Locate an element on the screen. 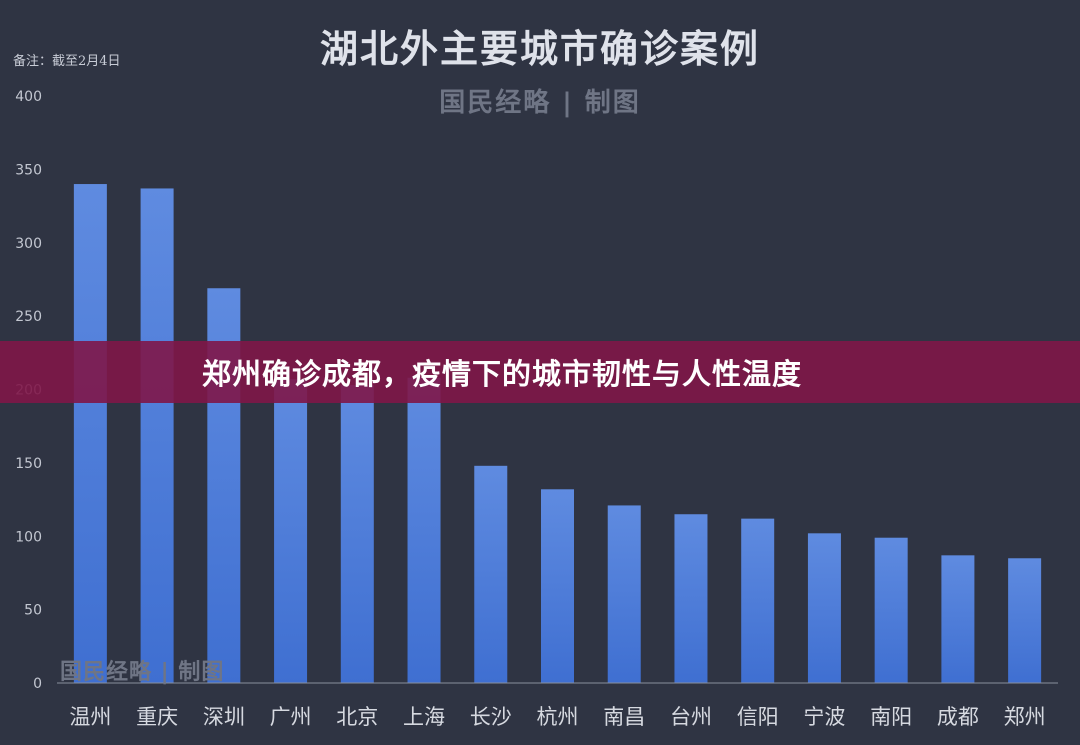 The image size is (1080, 745). y-tick-label: 250 is located at coordinates (28, 317).